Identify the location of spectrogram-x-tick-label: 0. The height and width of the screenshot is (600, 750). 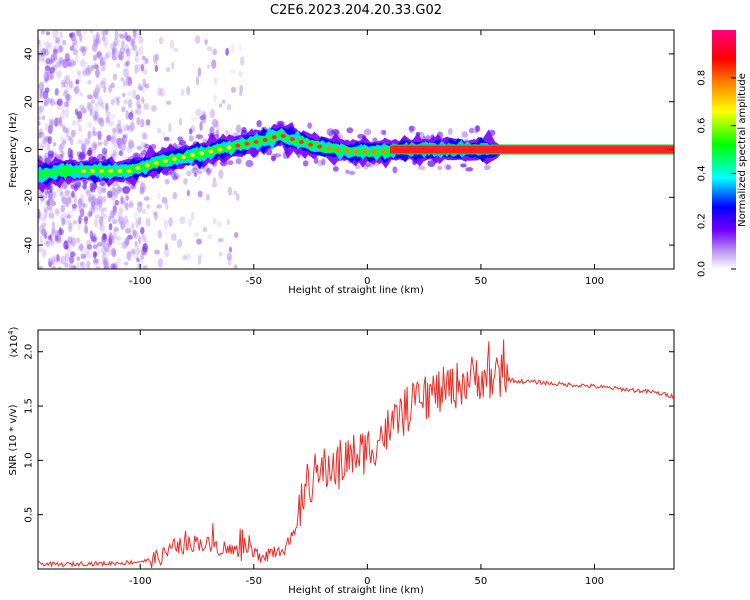
(367, 281).